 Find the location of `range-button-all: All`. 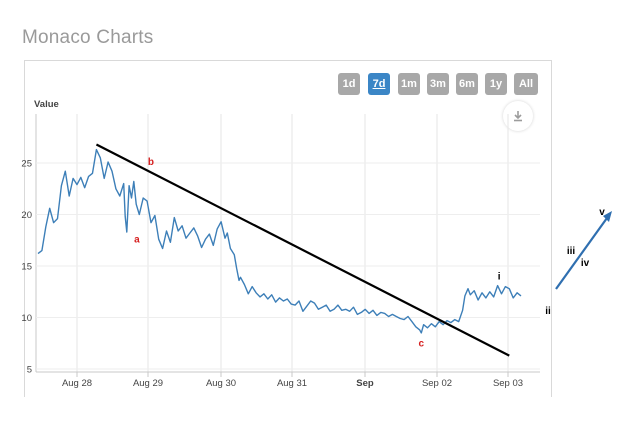

range-button-all: All is located at coordinates (526, 84).